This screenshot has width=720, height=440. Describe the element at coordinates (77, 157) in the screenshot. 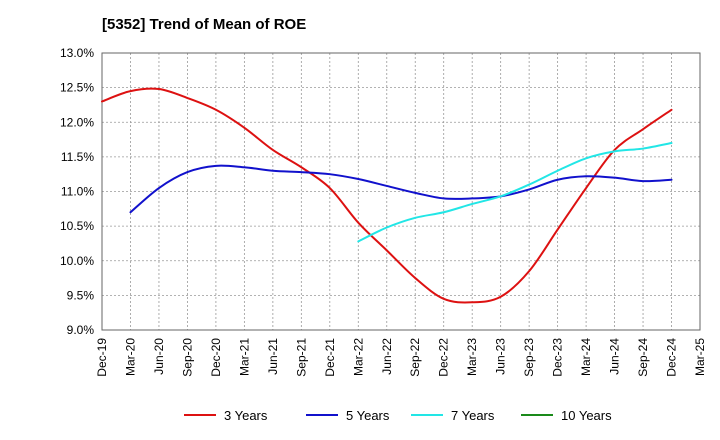

I see `y-tick-label: 11.5%` at that location.